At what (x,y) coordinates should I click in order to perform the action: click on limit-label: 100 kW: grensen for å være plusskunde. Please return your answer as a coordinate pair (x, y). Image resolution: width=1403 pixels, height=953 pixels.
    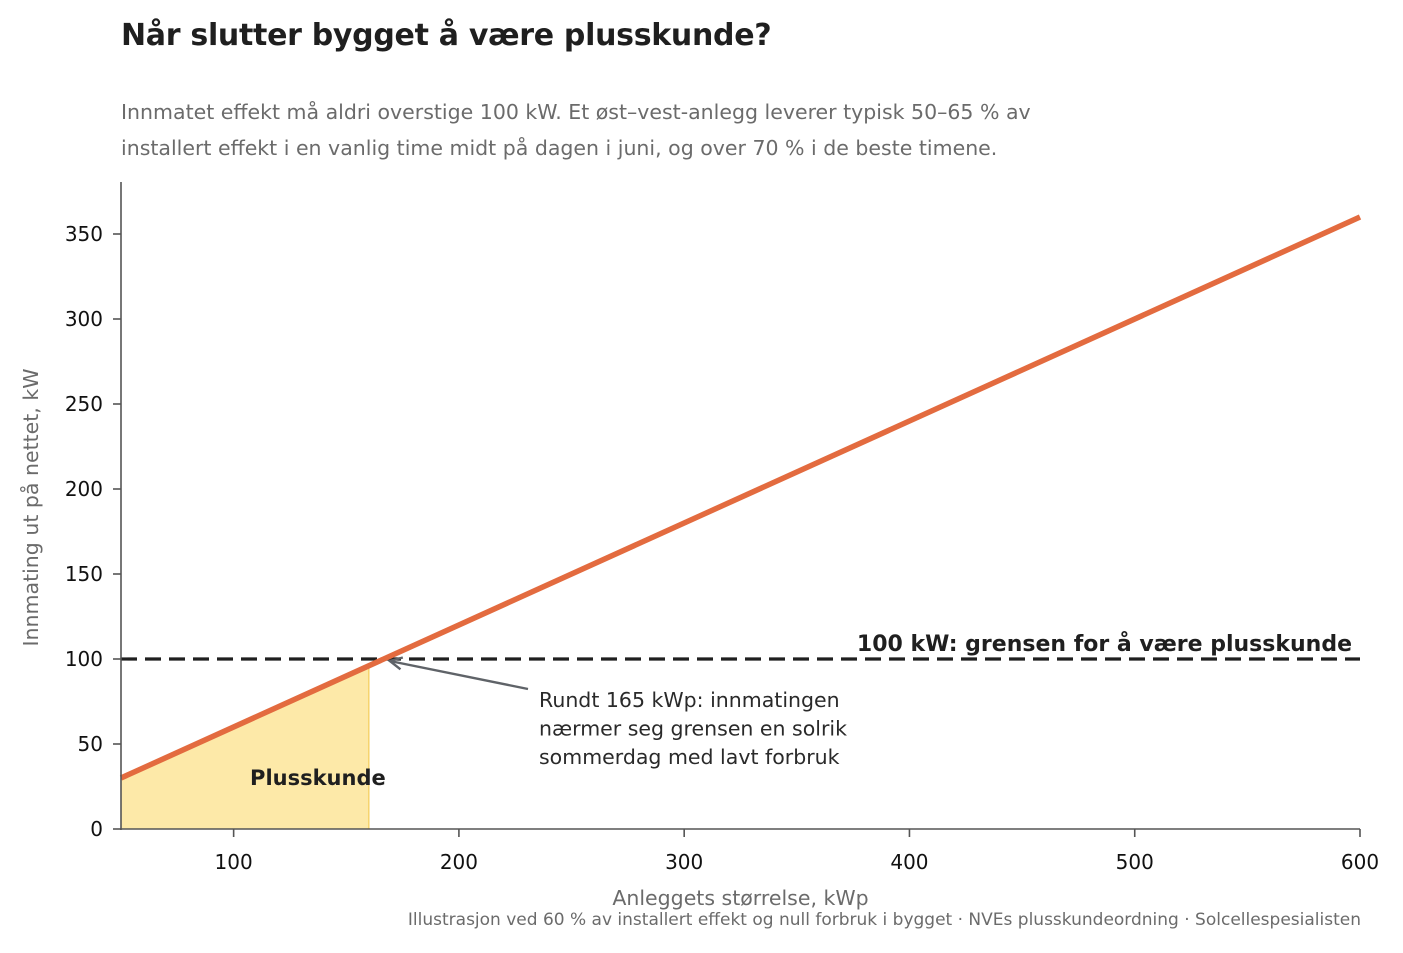
    Looking at the image, I should click on (1104, 644).